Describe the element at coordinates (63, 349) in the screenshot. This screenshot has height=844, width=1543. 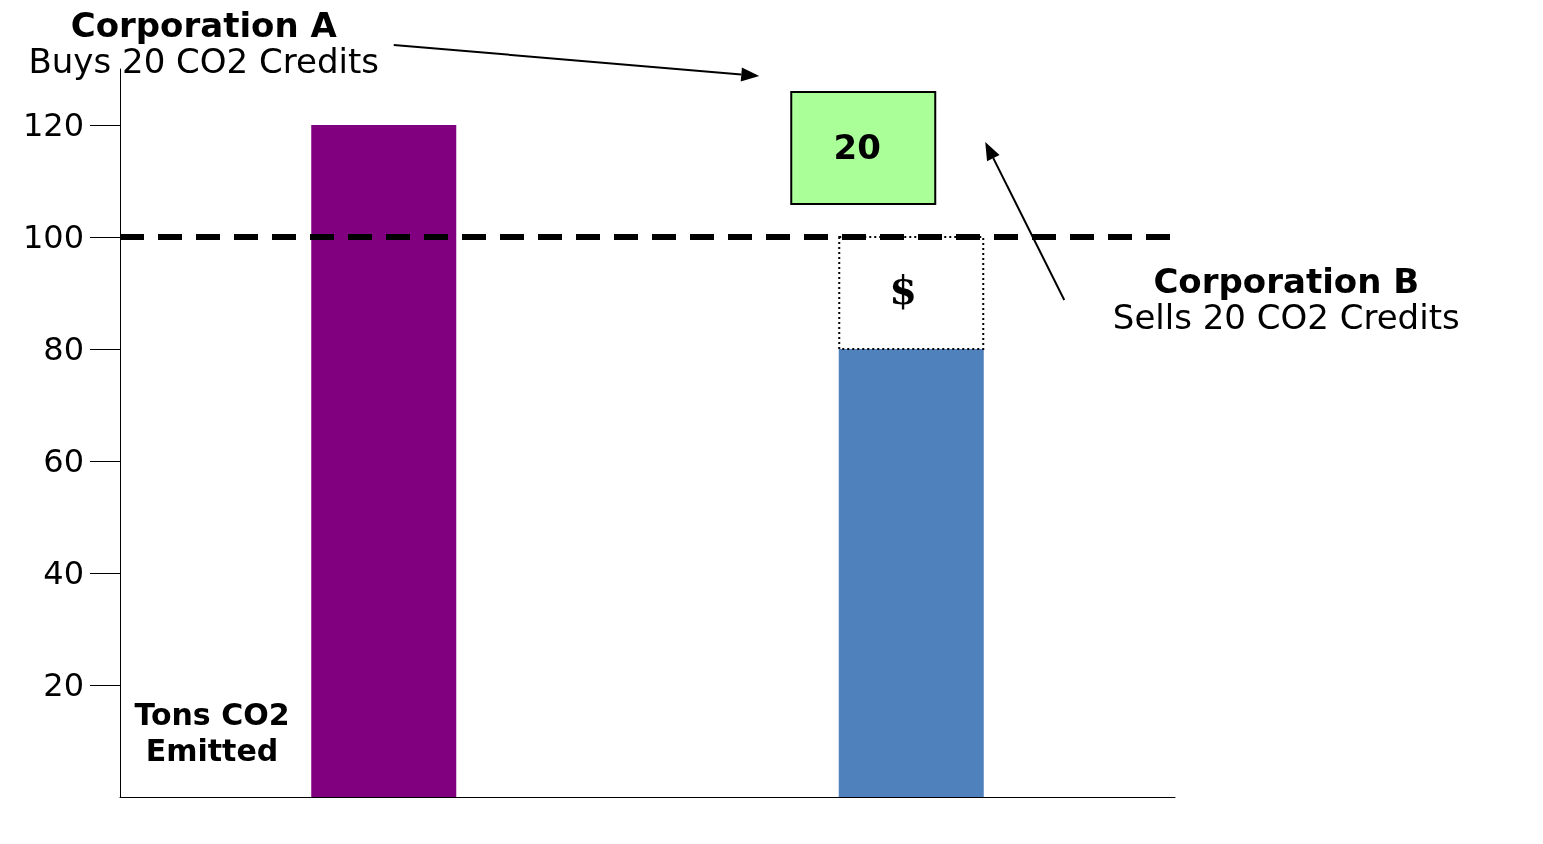
I see `y-tick-label: 80` at that location.